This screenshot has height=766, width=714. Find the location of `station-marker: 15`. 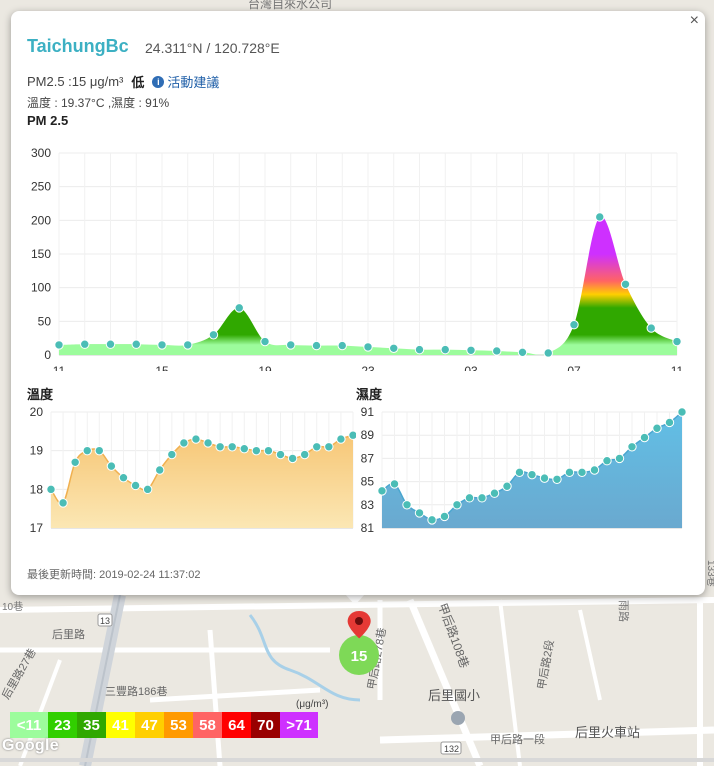

station-marker: 15 is located at coordinates (362, 648).